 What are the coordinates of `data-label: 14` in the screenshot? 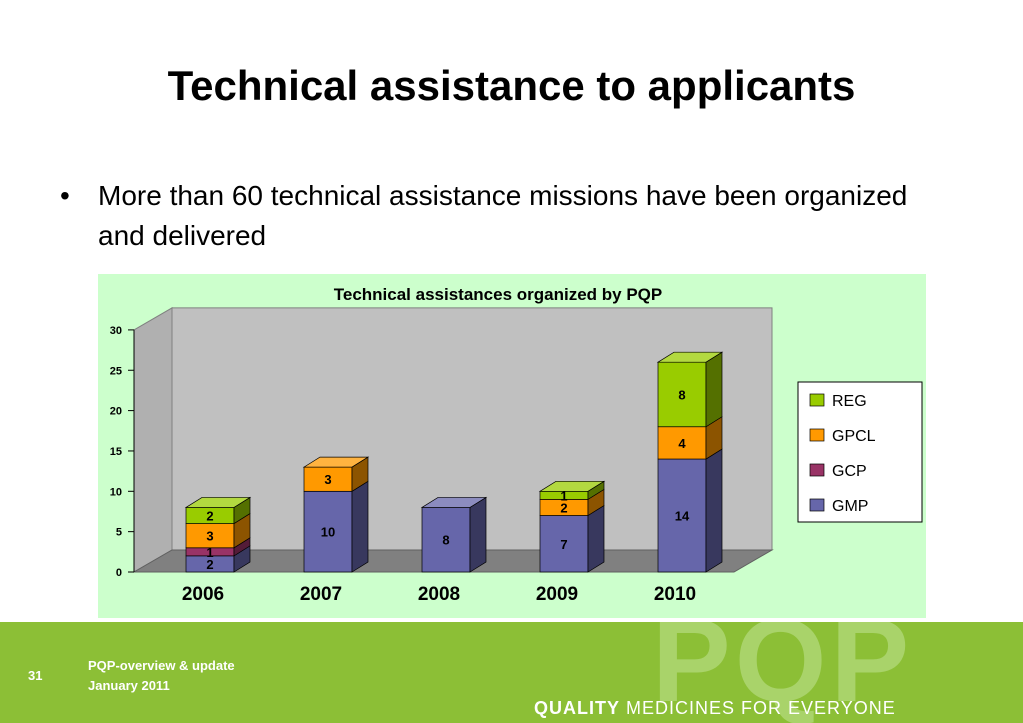 It's located at (682, 516).